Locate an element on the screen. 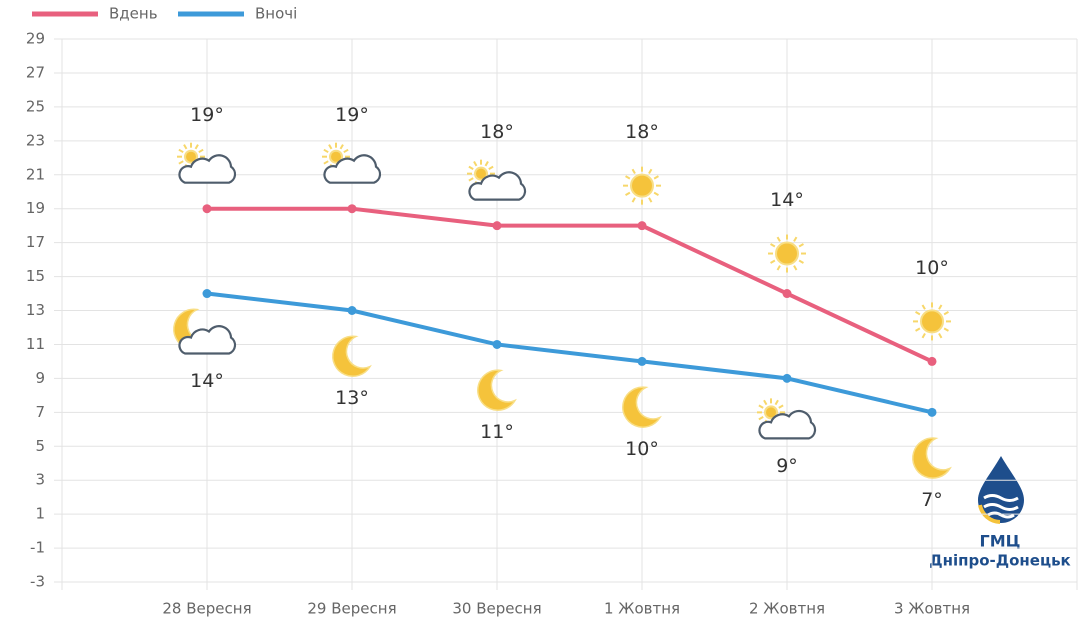 The height and width of the screenshot is (628, 1080). y-tick-label: 9 is located at coordinates (40, 378).